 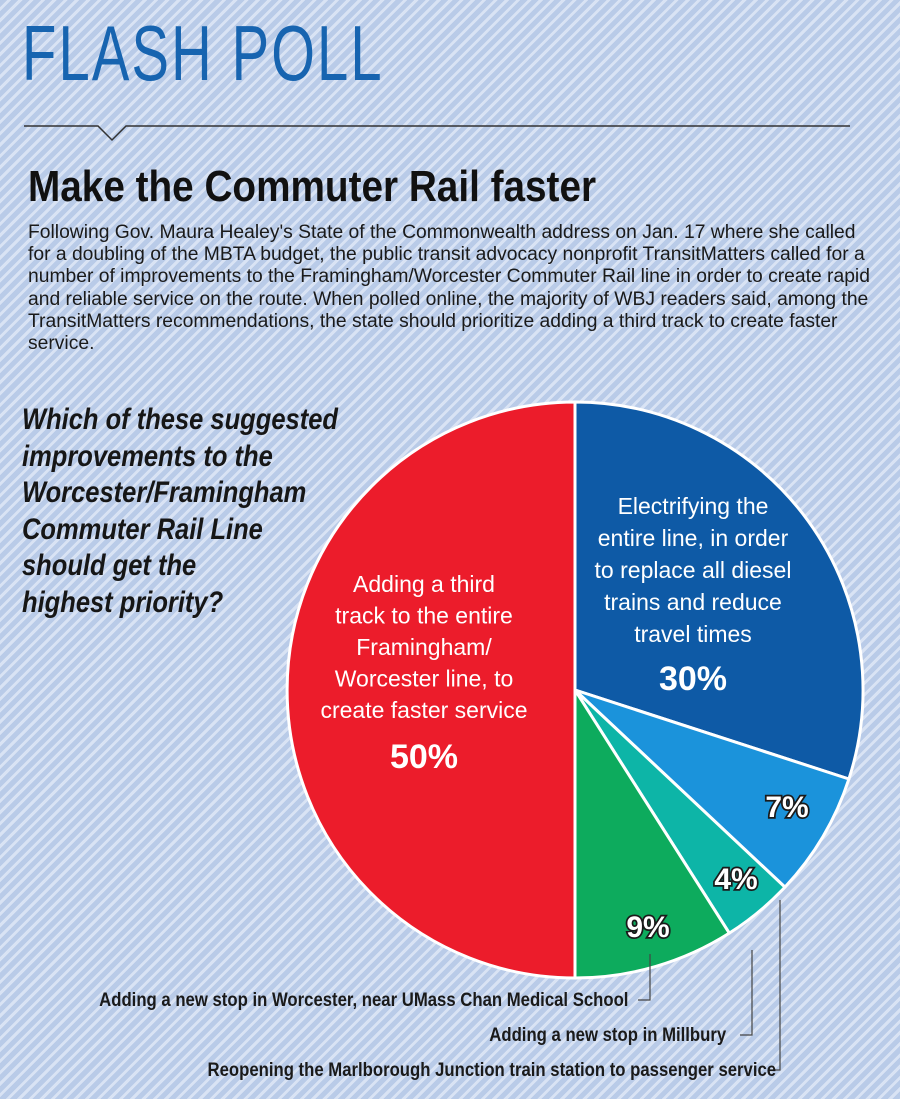 I want to click on page-title: Make the Commuter Rail faster, so click(x=312, y=186).